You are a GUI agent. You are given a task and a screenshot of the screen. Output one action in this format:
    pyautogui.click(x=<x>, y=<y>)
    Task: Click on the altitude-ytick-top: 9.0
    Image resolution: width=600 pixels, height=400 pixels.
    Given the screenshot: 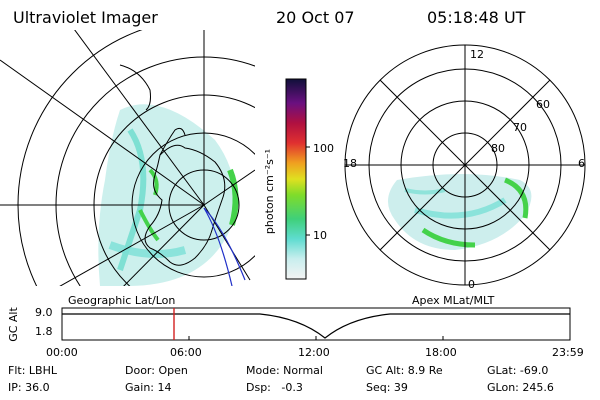 What is the action you would take?
    pyautogui.click(x=44, y=312)
    